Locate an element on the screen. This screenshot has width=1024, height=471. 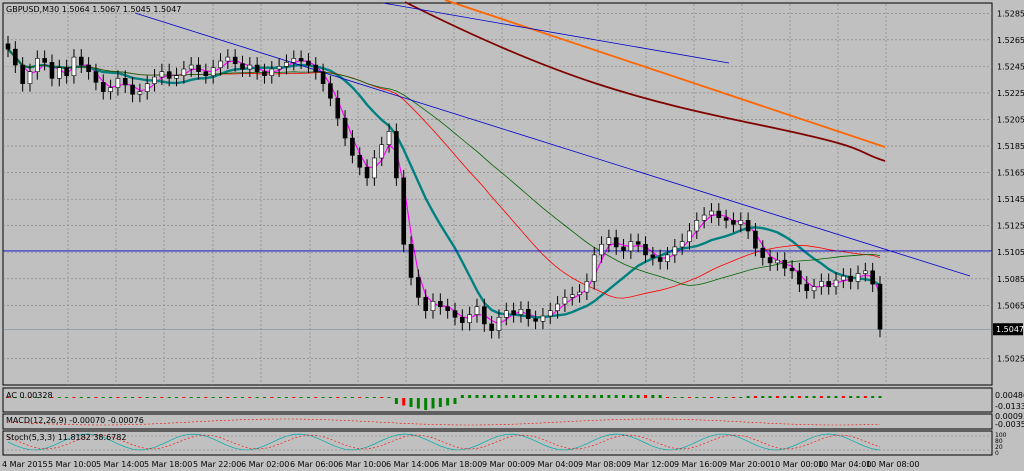
macd-scale-label: -0.00356 is located at coordinates (1009, 424).